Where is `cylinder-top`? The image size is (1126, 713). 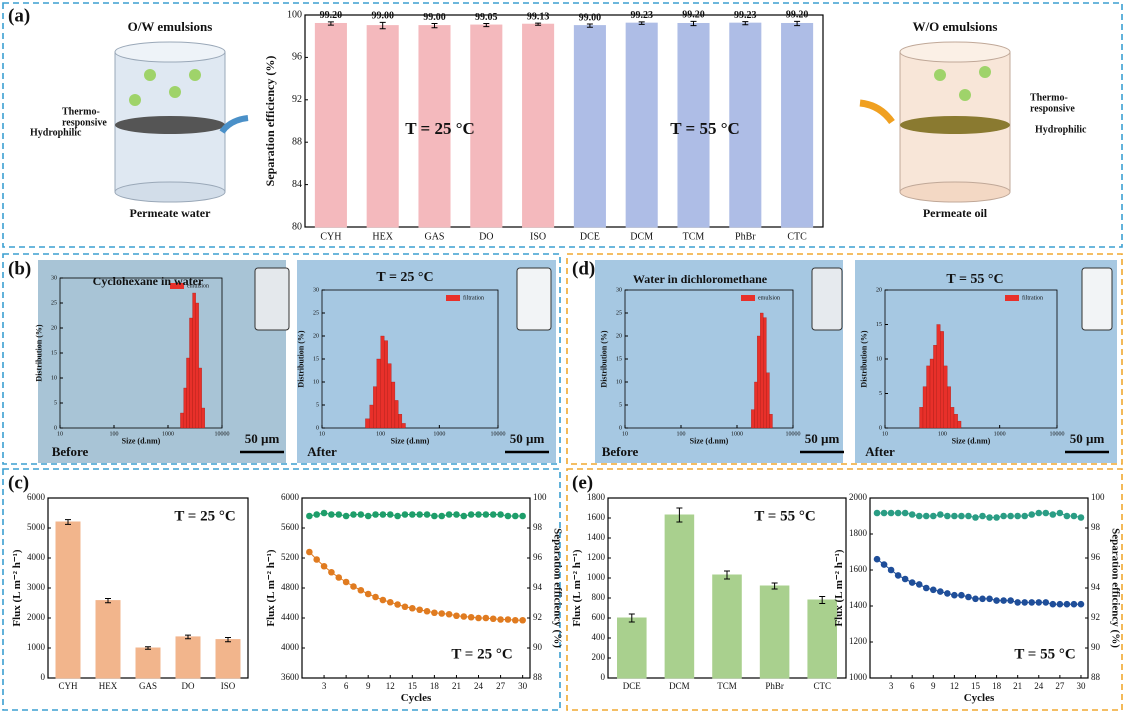 cylinder-top is located at coordinates (955, 52).